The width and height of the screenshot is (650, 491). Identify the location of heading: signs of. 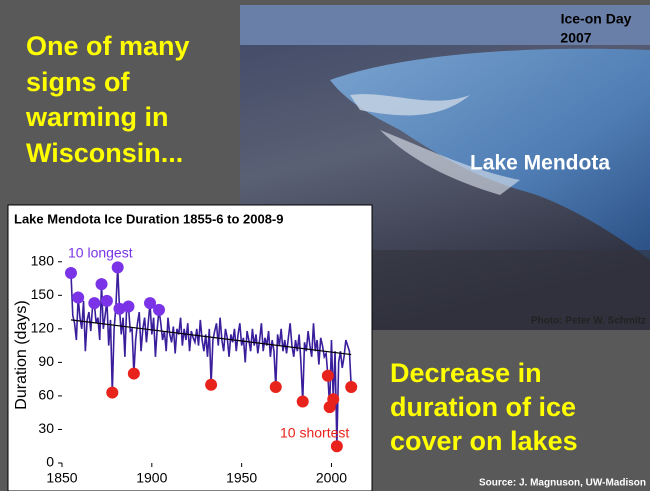
(78, 82).